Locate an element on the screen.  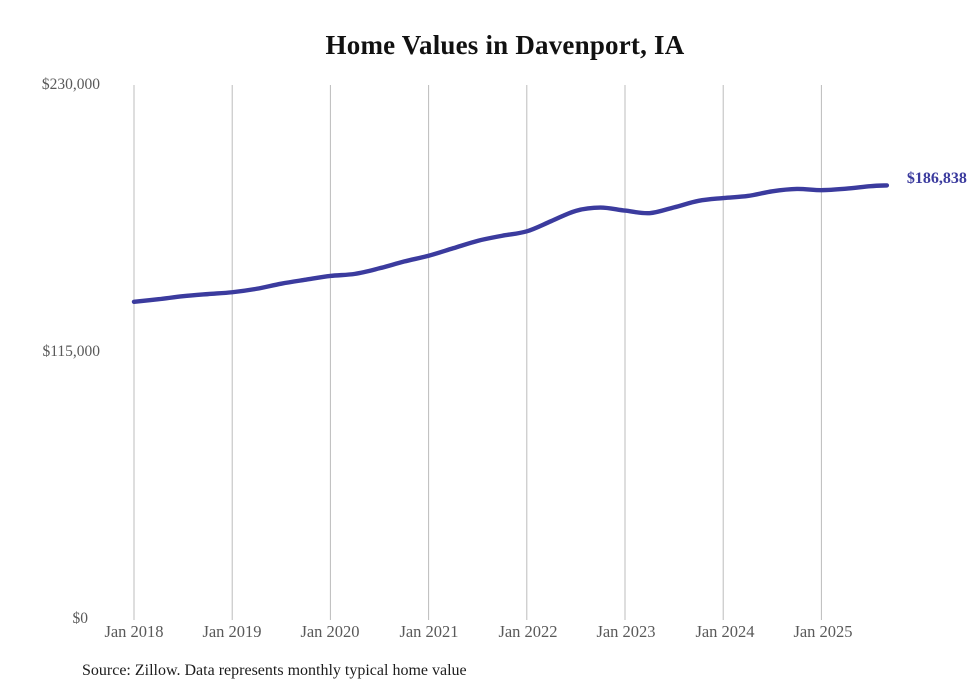
y-axis-tick-230000: $230,000 is located at coordinates (70, 84).